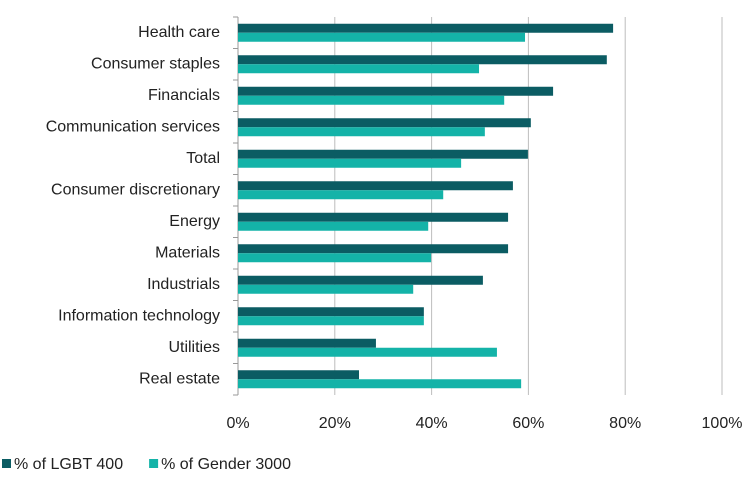 The height and width of the screenshot is (479, 749). I want to click on x-tick-label: 0%, so click(237, 423).